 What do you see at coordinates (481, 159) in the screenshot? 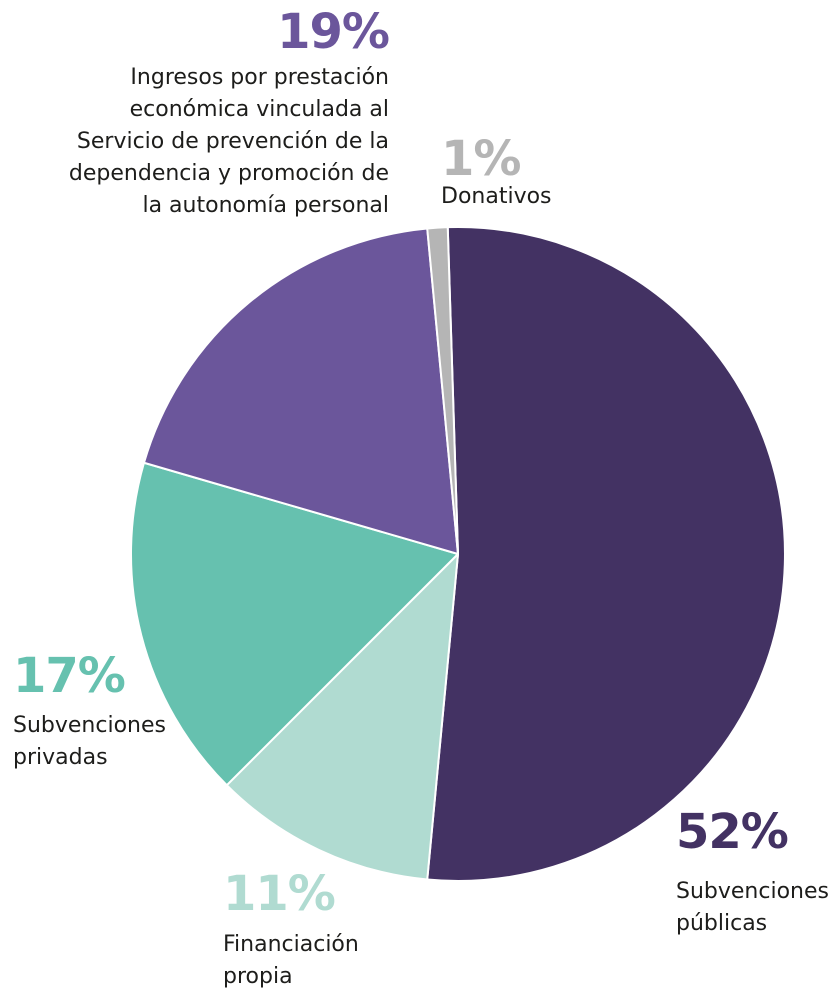
I see `pct-label-donativos: 1%` at bounding box center [481, 159].